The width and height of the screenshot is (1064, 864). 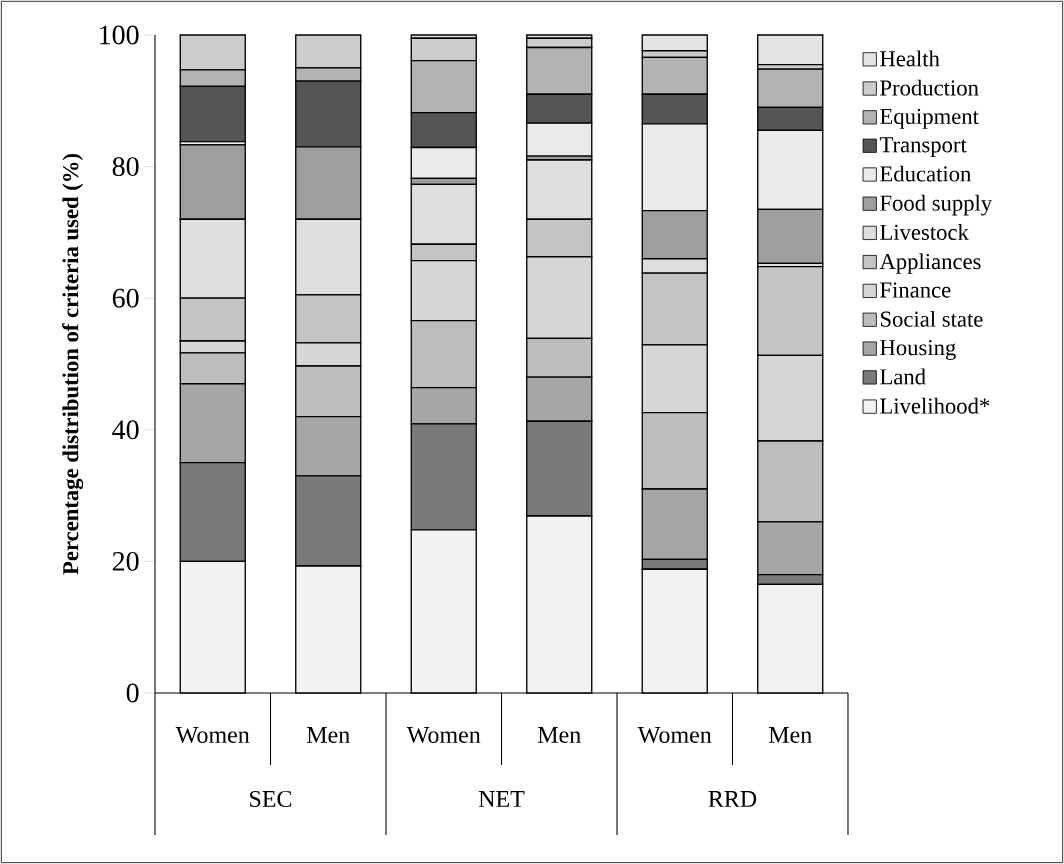 What do you see at coordinates (915, 290) in the screenshot?
I see `legend-label: Finance` at bounding box center [915, 290].